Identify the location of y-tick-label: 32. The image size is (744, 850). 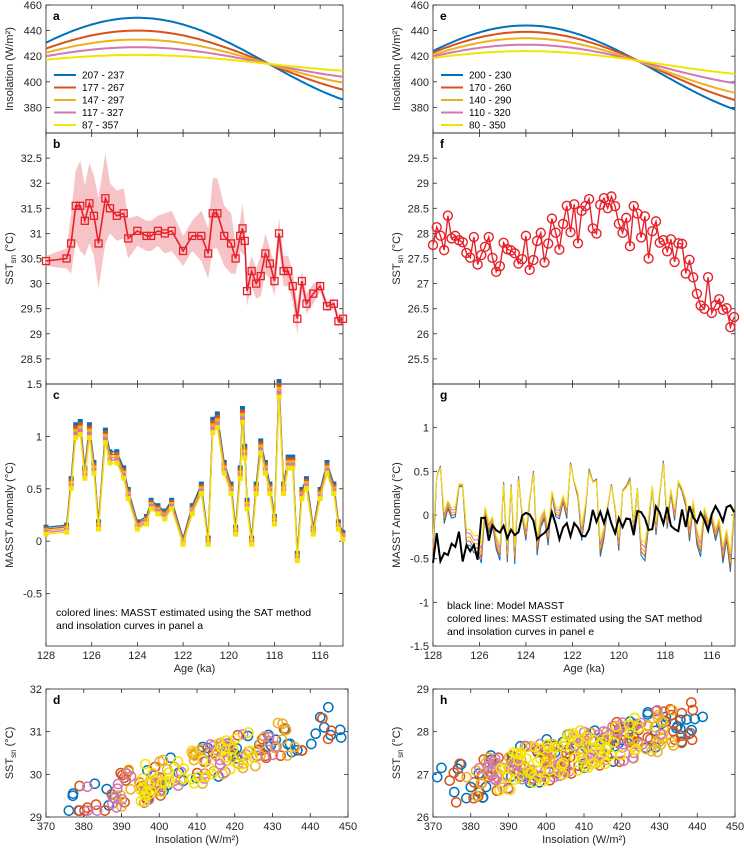
(36, 690).